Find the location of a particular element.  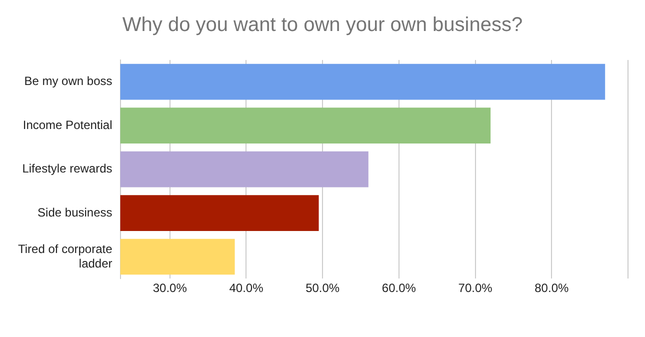

y-tick-label: Tired of corporate ladder is located at coordinates (65, 256).